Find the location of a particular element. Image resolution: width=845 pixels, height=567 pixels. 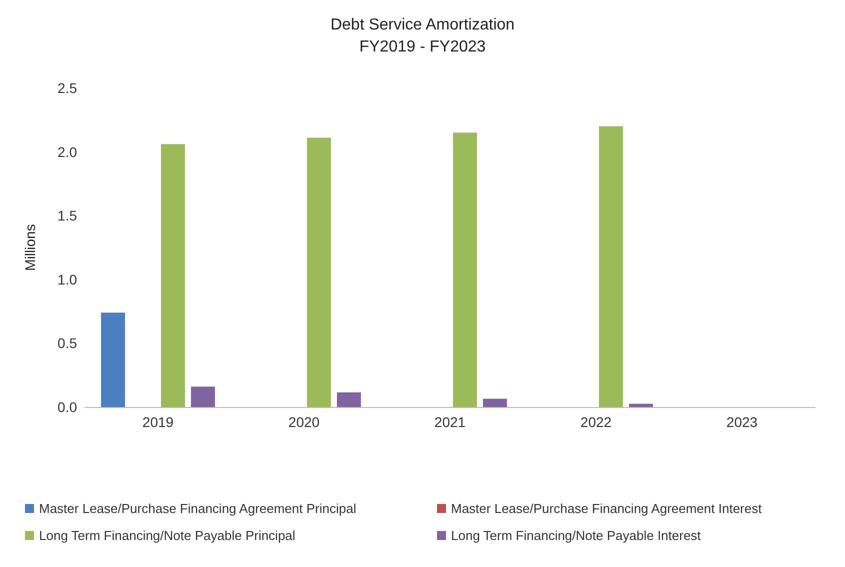

chart-title: Debt Service Amortization is located at coordinates (422, 25).